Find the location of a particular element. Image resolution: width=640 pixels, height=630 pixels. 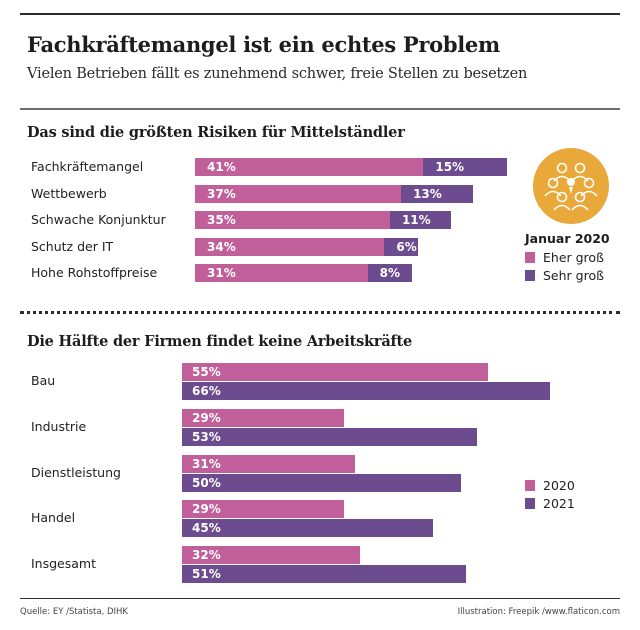

team-meeting-icon-svg is located at coordinates (571, 186).